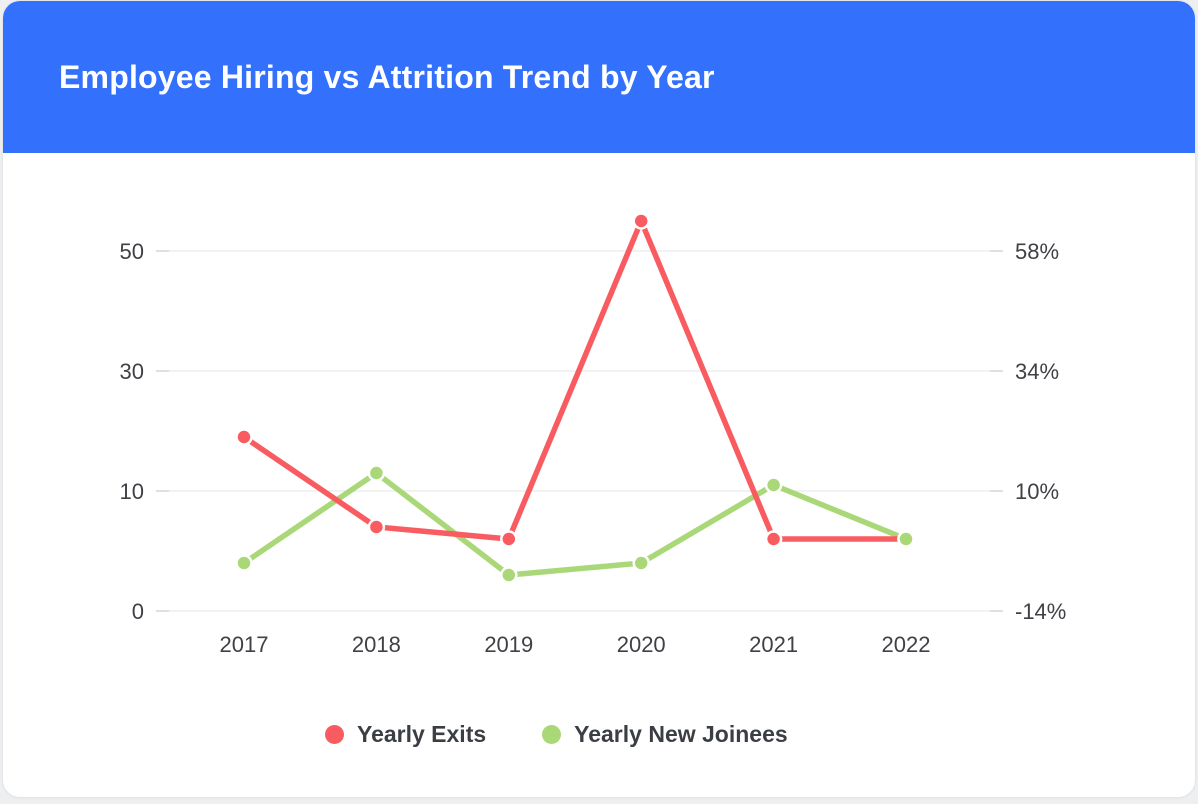  What do you see at coordinates (773, 644) in the screenshot?
I see `x-axis-label: 2021` at bounding box center [773, 644].